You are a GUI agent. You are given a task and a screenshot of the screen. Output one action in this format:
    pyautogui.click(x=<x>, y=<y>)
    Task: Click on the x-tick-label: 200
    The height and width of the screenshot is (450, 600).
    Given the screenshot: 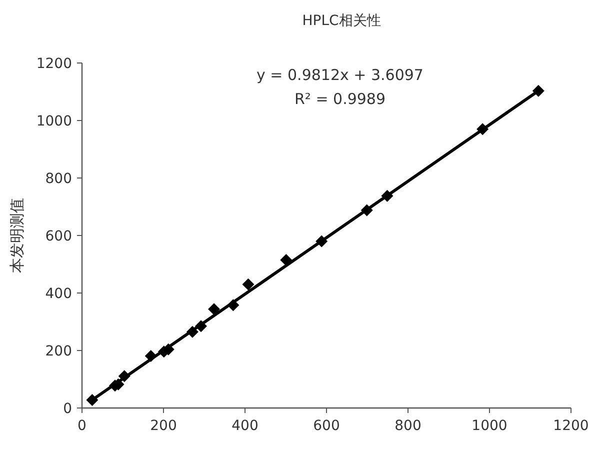 What is the action you would take?
    pyautogui.click(x=163, y=426)
    